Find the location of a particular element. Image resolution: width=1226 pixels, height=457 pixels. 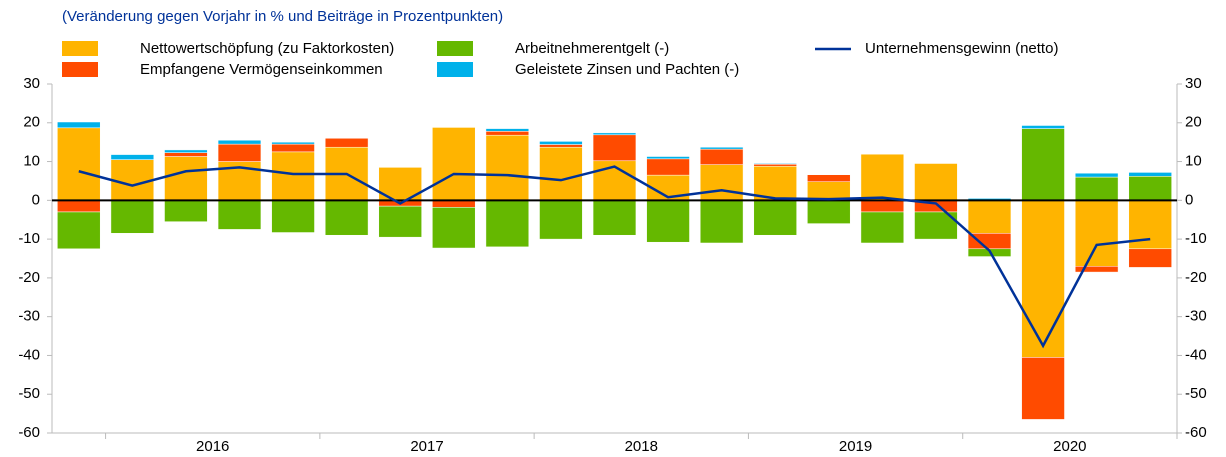

legend-label: Nettowertschöpfung (zu Faktorkosten) is located at coordinates (267, 48).